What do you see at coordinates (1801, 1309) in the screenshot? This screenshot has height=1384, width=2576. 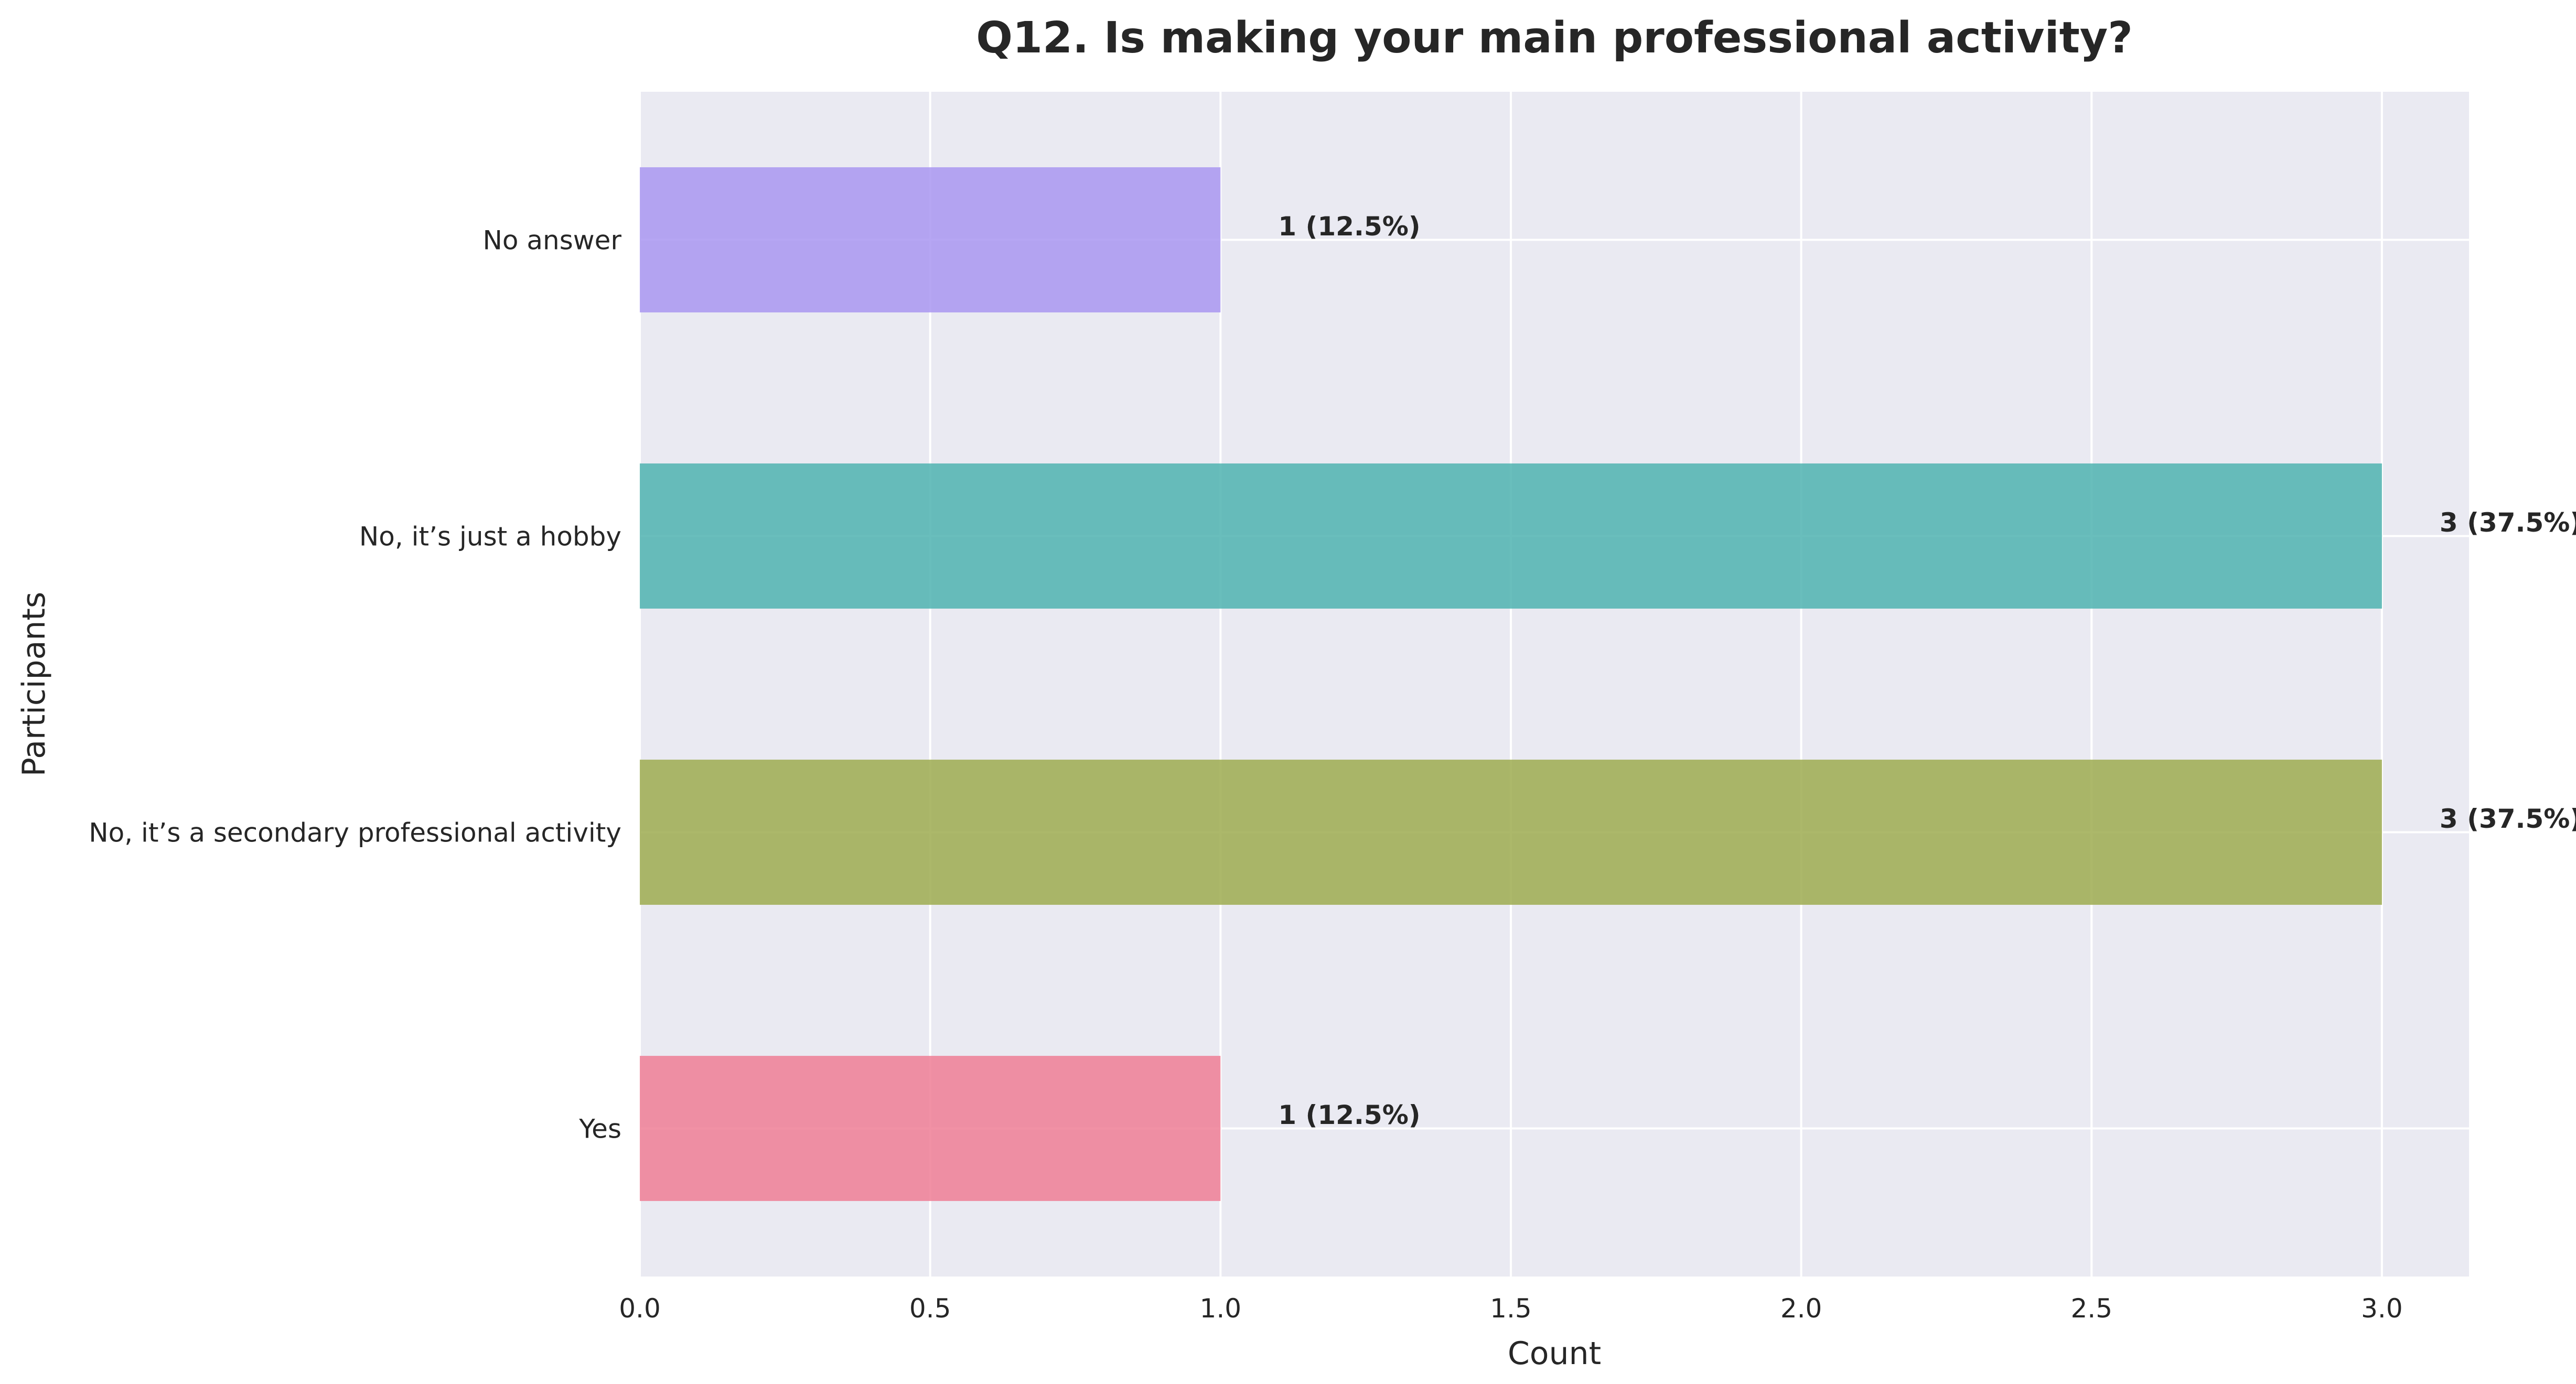 I see `x-tick-label: 2.0` at bounding box center [1801, 1309].